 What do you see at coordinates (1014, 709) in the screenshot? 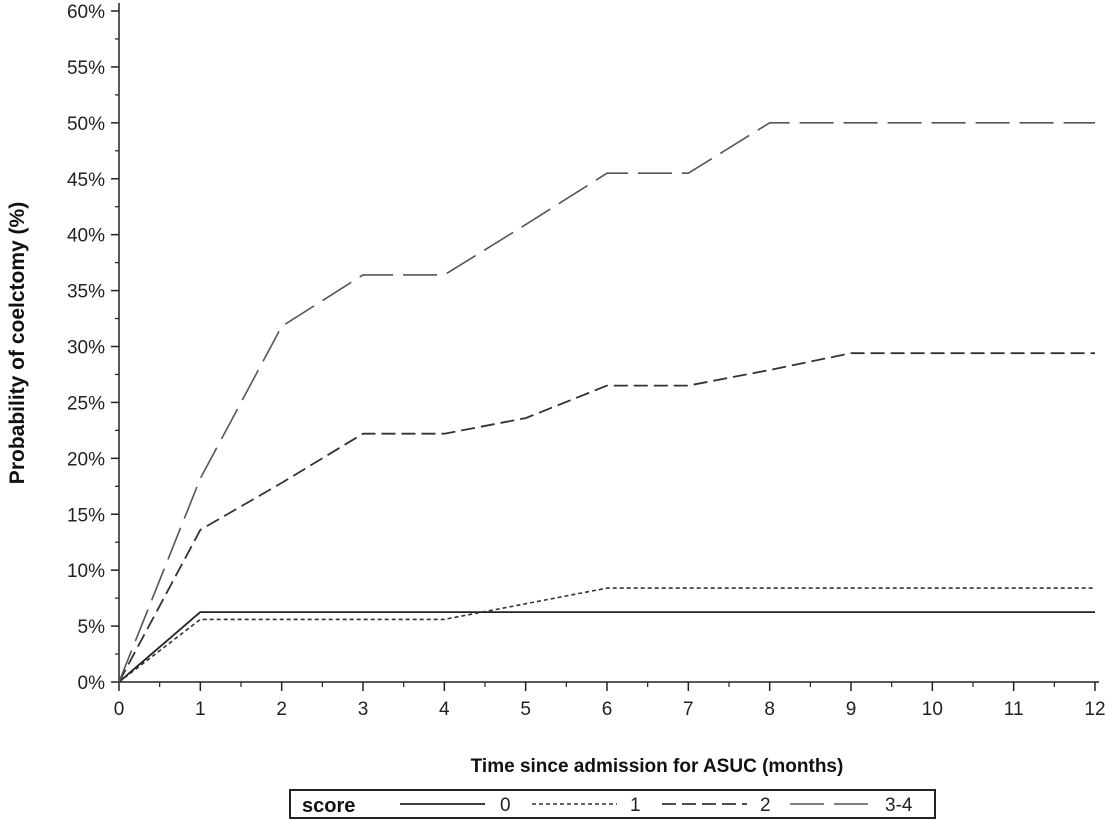
I see `x-tick-label: 11` at bounding box center [1014, 709].